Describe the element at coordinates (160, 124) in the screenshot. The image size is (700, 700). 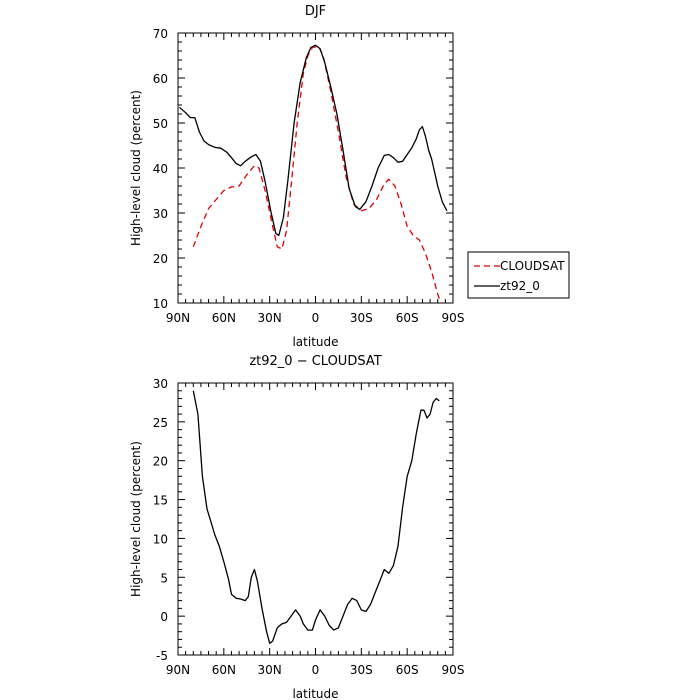
I see `y-tick-label: 50` at that location.